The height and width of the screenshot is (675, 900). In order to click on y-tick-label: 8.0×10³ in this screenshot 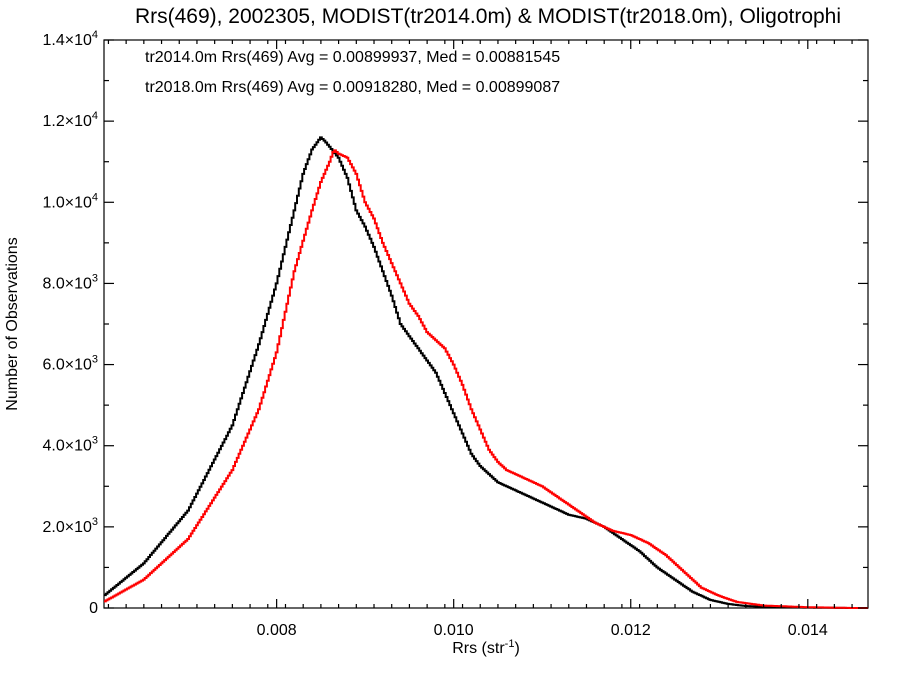, I will do `click(70, 282)`.